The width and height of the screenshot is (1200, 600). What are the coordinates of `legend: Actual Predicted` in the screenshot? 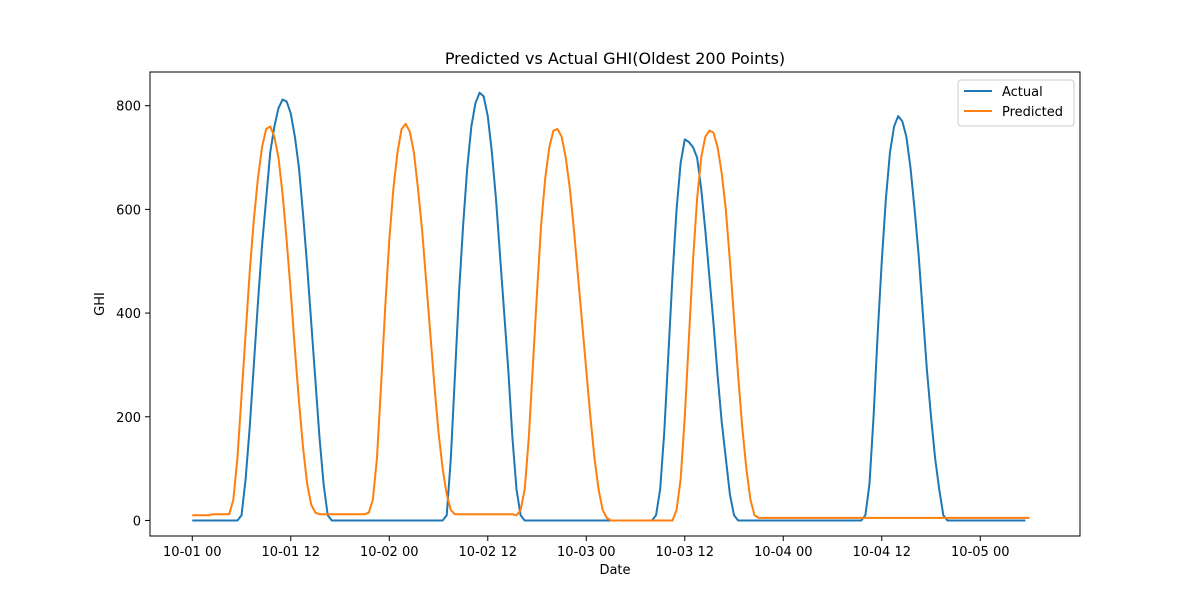 It's located at (1016, 103).